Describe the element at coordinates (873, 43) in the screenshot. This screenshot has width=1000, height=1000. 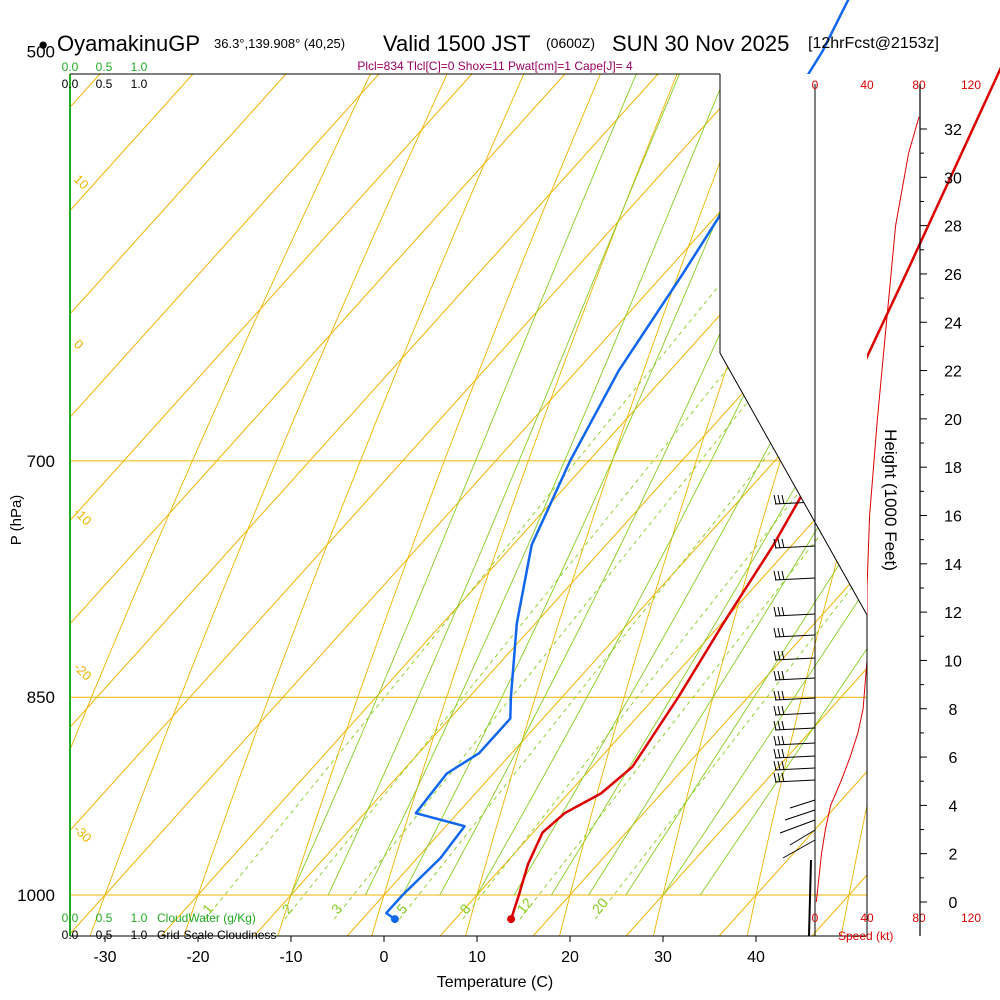
I see `forecast-info: [12hrFcst@2153z]` at that location.